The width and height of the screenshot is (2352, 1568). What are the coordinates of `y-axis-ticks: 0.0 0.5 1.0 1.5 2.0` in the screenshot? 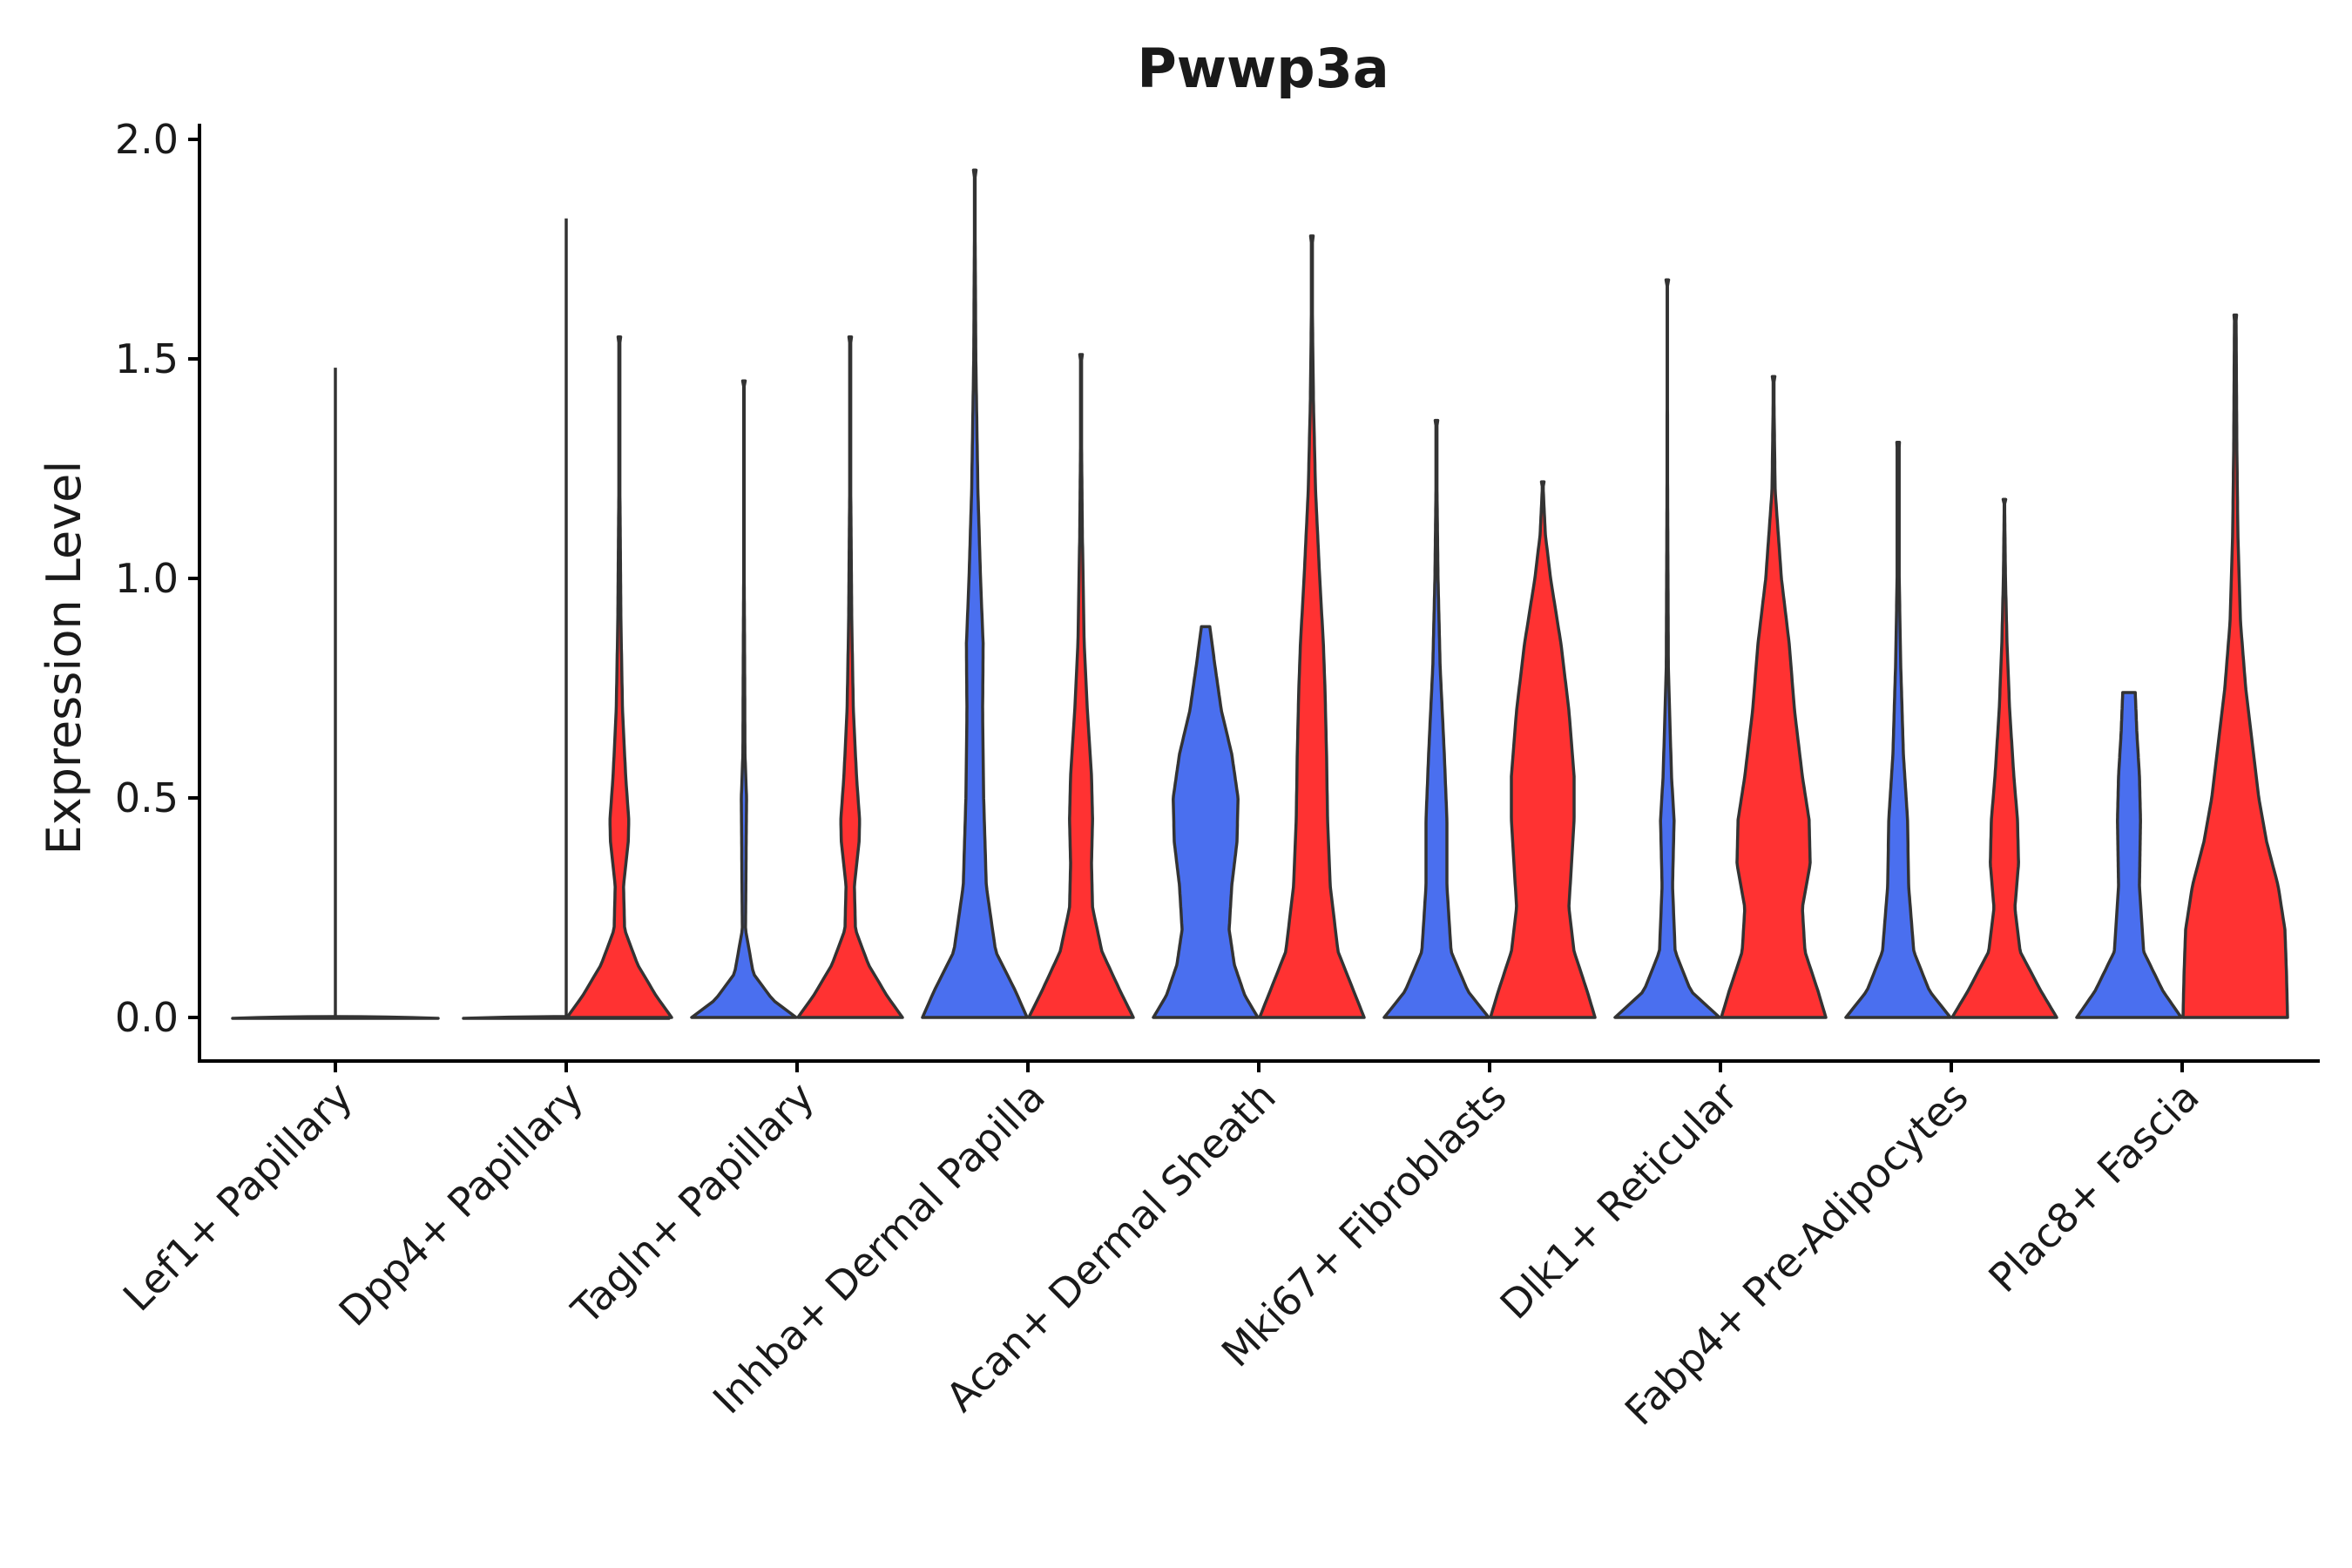 It's located at (157, 578).